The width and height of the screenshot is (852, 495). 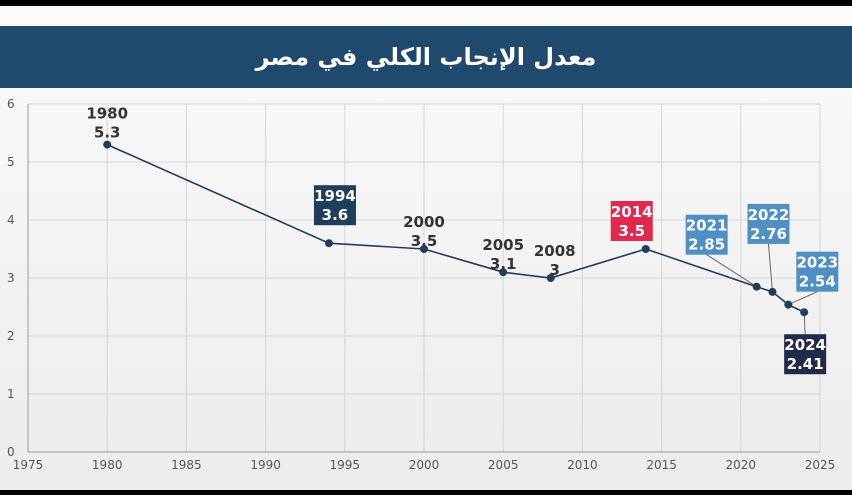 I want to click on y-tick-label: 3, so click(x=11, y=278).